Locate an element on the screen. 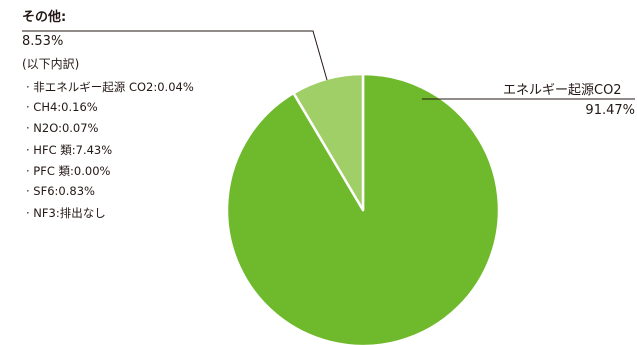 The image size is (637, 345). other-slice-label: その他: is located at coordinates (44, 17).